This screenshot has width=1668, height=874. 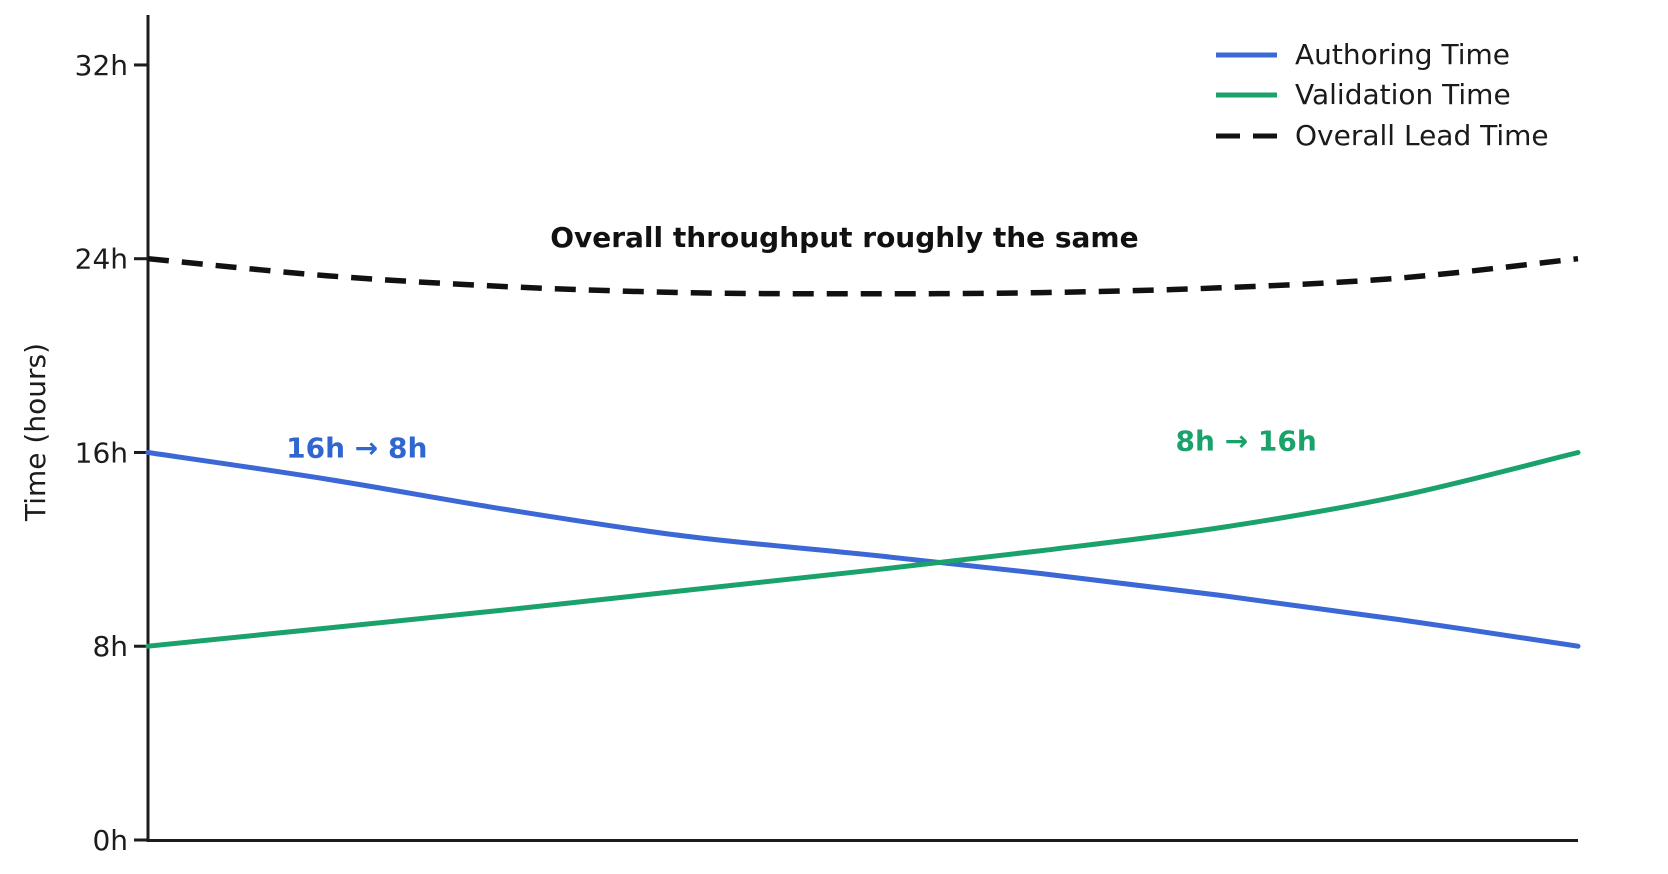 What do you see at coordinates (1246, 440) in the screenshot?
I see `annotation-validation-change: 8h → 16h` at bounding box center [1246, 440].